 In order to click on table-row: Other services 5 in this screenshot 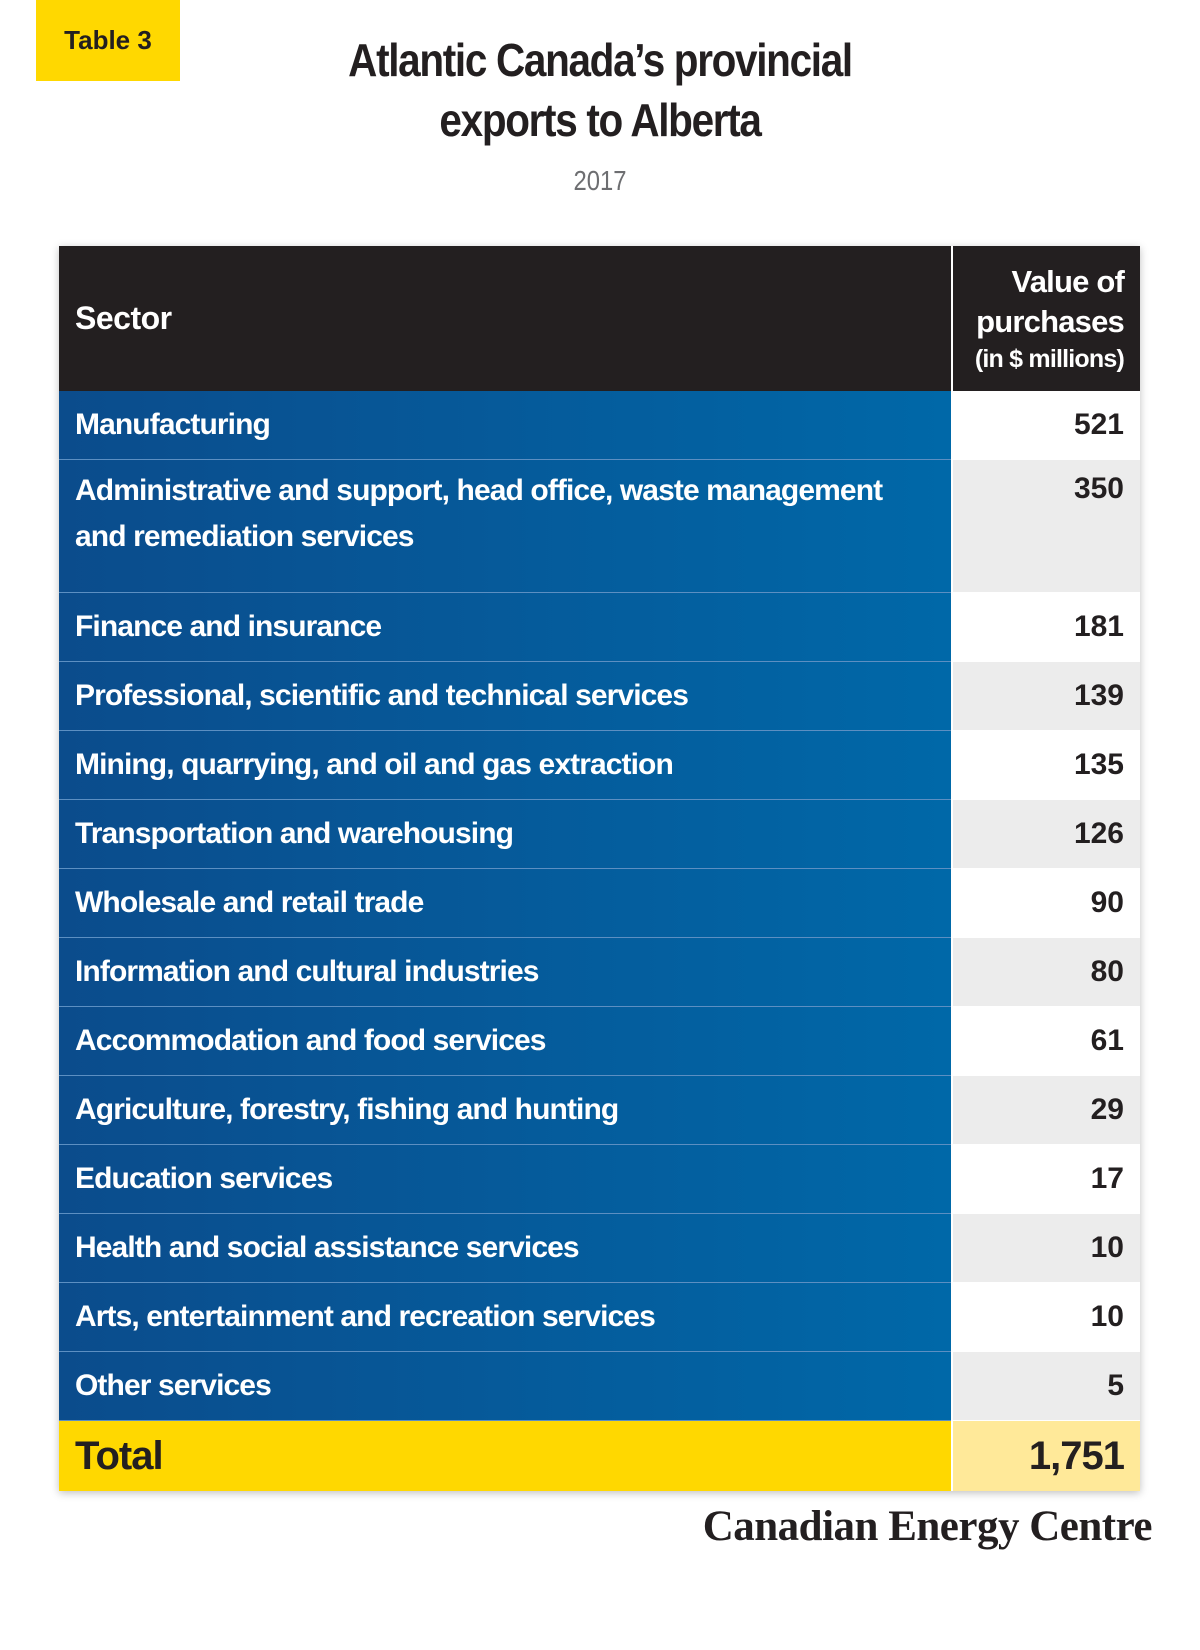, I will do `click(599, 1386)`.